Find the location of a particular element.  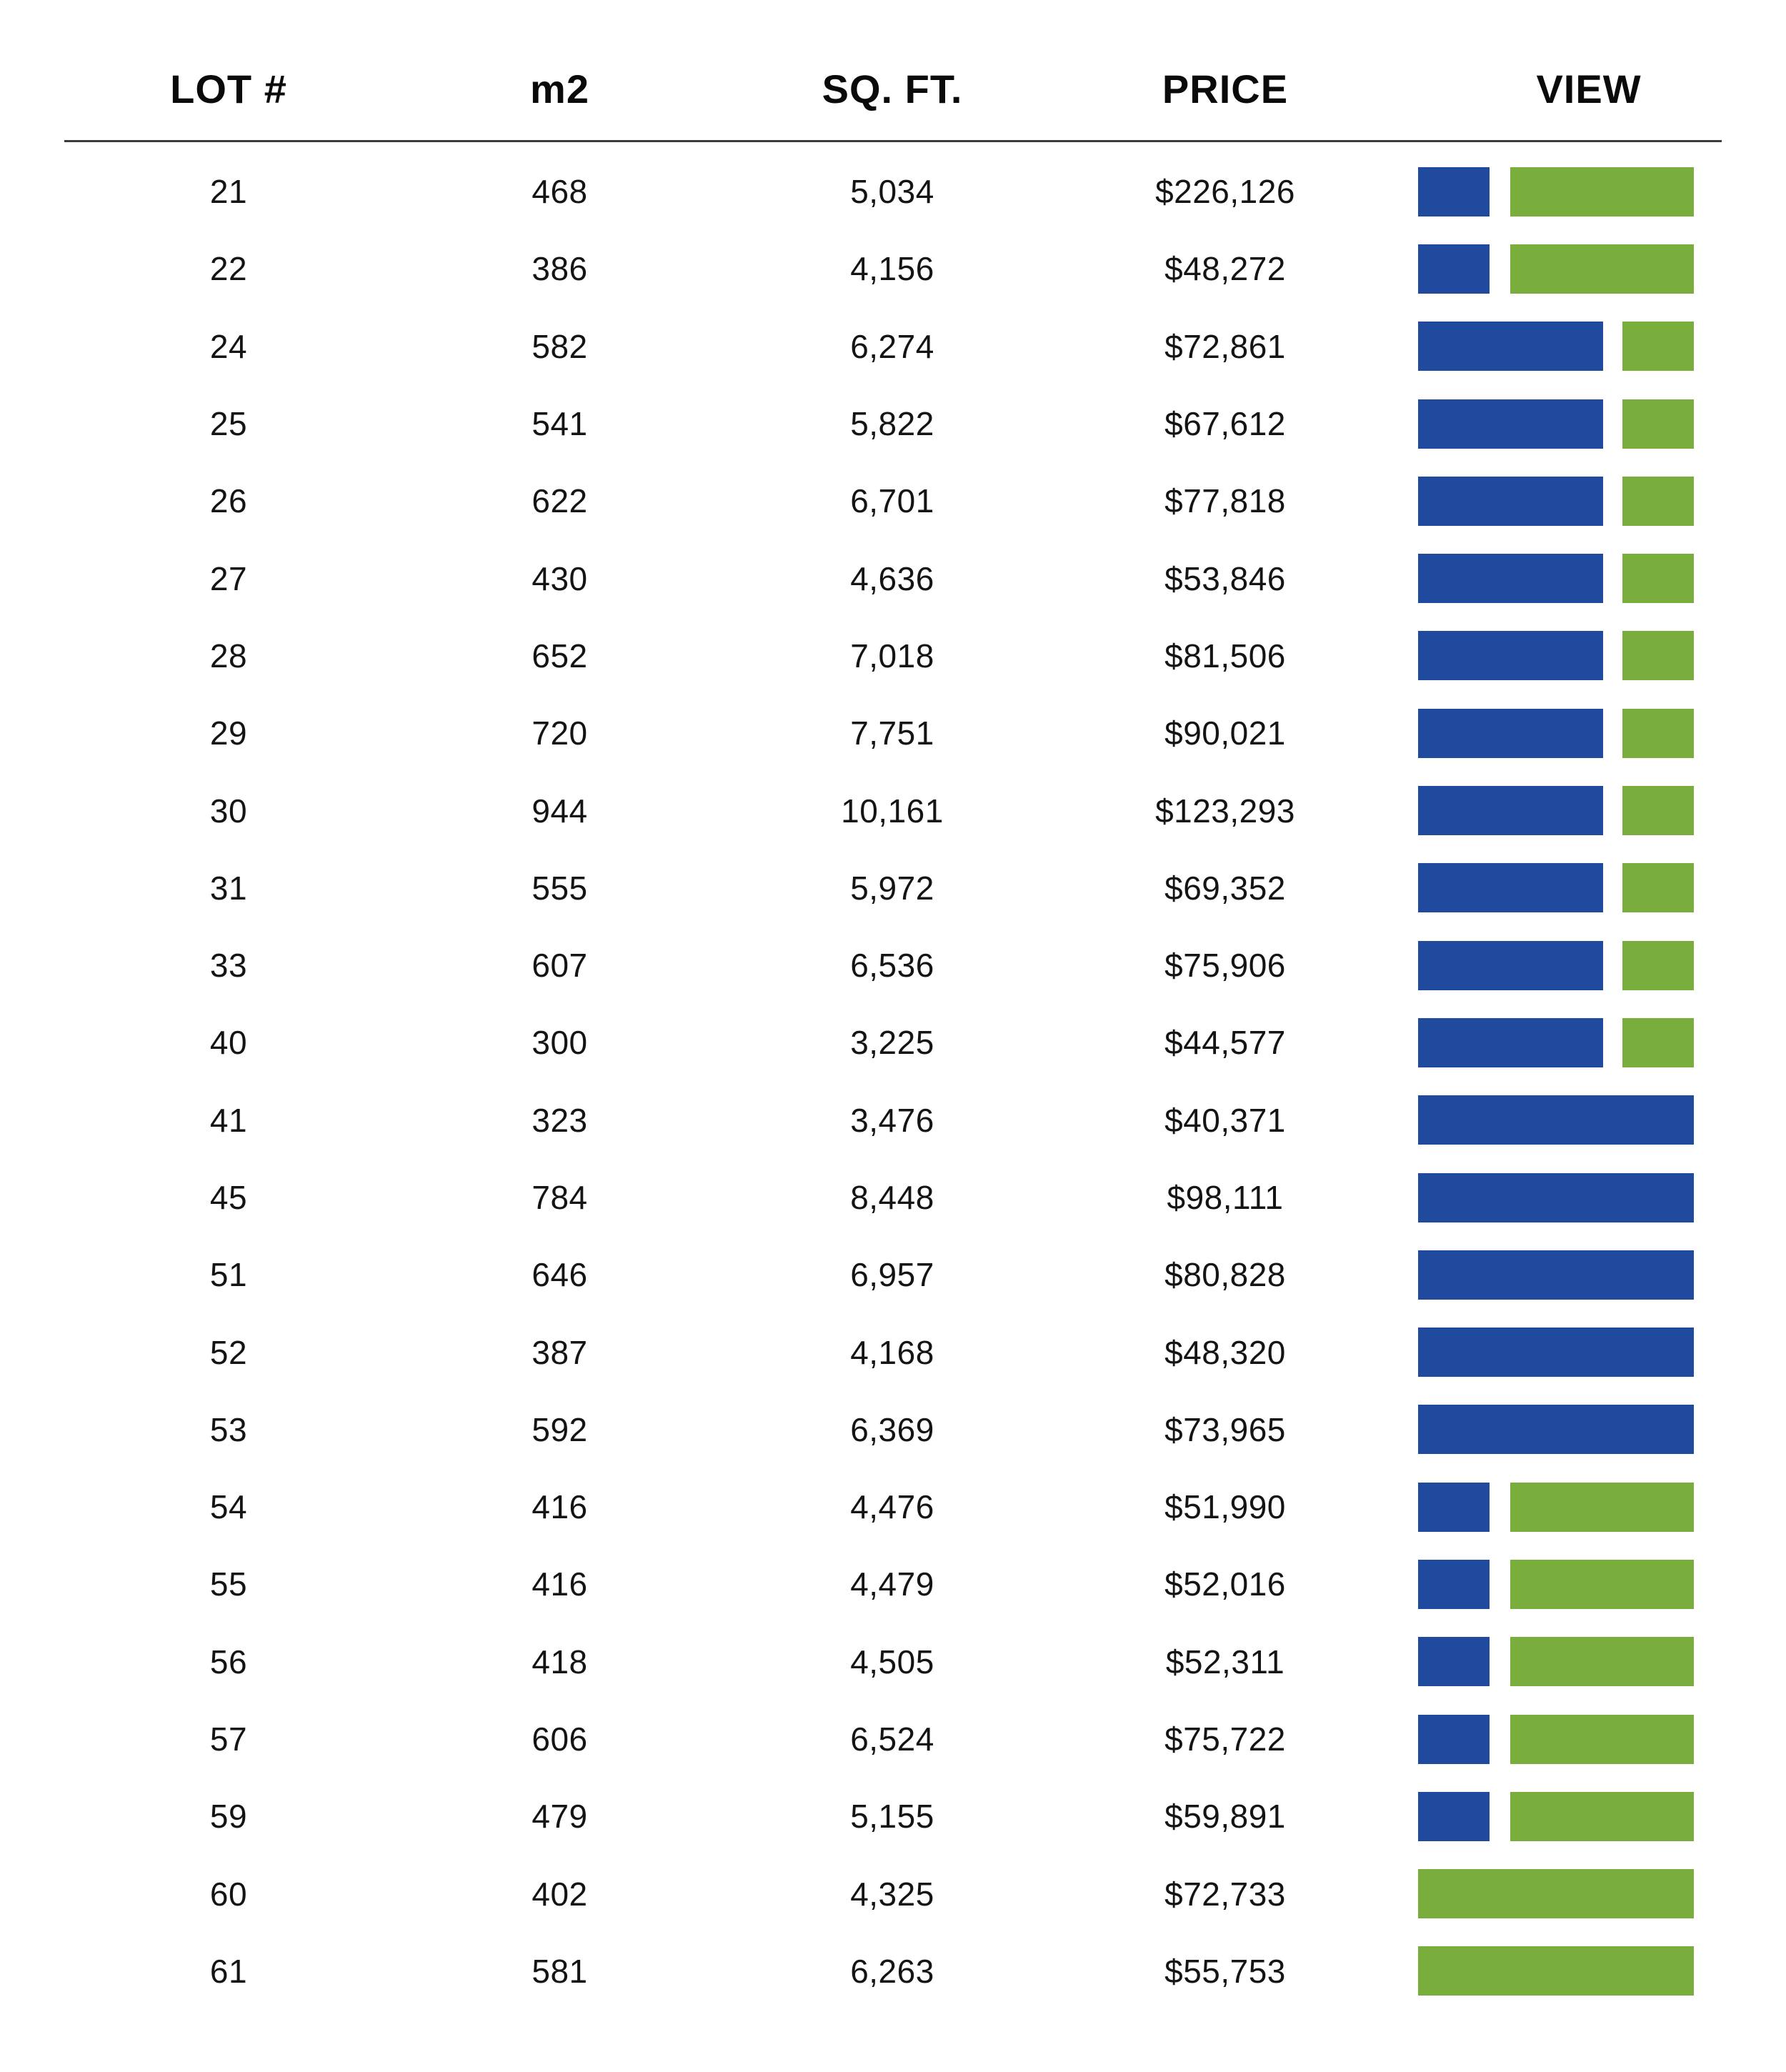

m2-cell: 479 is located at coordinates (560, 1817).